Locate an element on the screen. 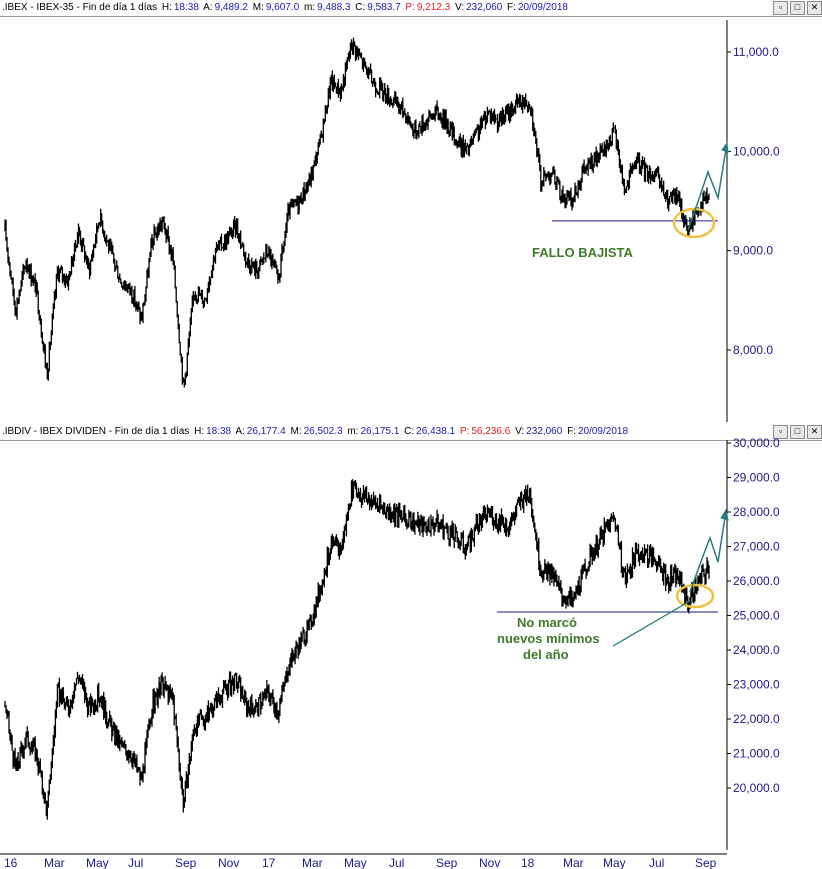  y-tick-label: 26,000.0 is located at coordinates (756, 581).